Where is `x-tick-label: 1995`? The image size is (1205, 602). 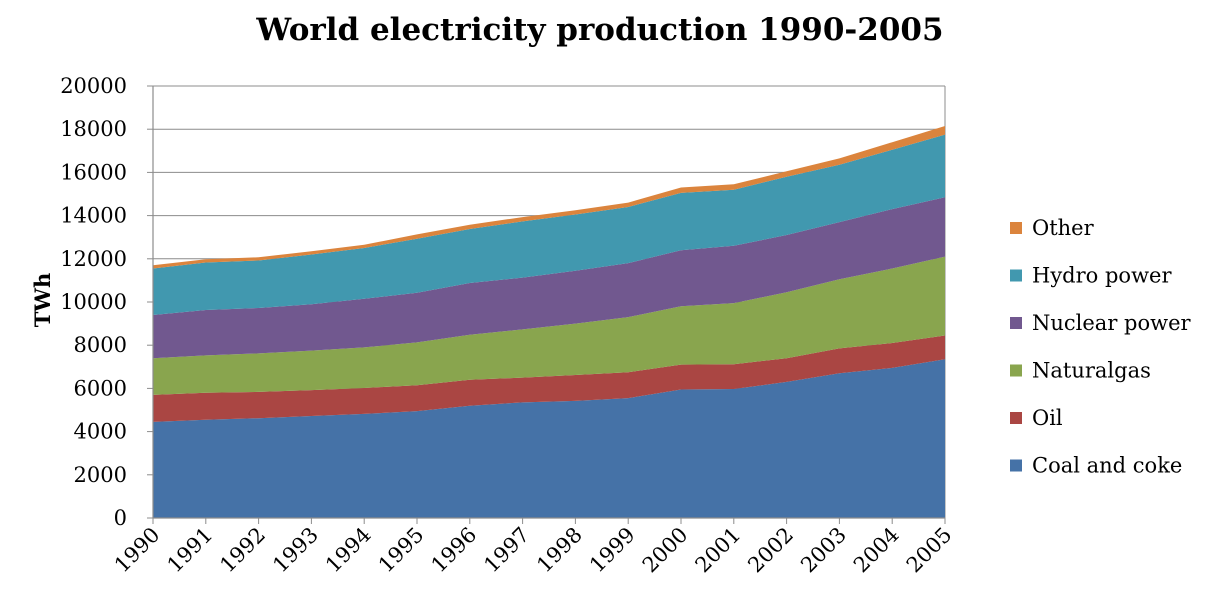 x-tick-label: 1995 is located at coordinates (401, 550).